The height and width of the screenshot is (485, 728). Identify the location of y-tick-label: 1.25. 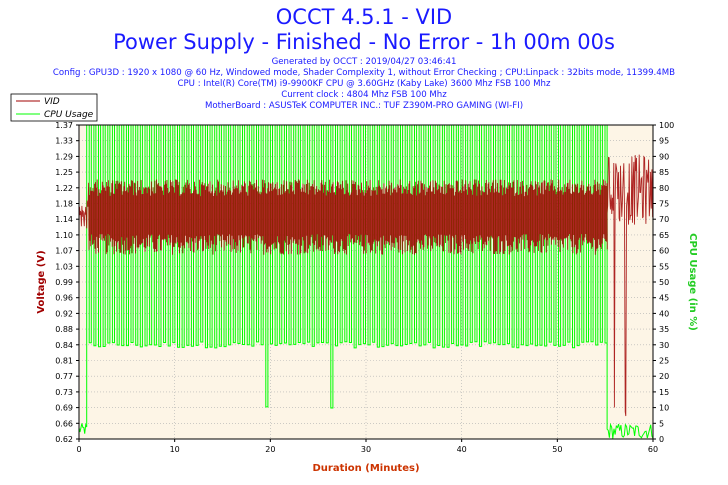
(64, 172).